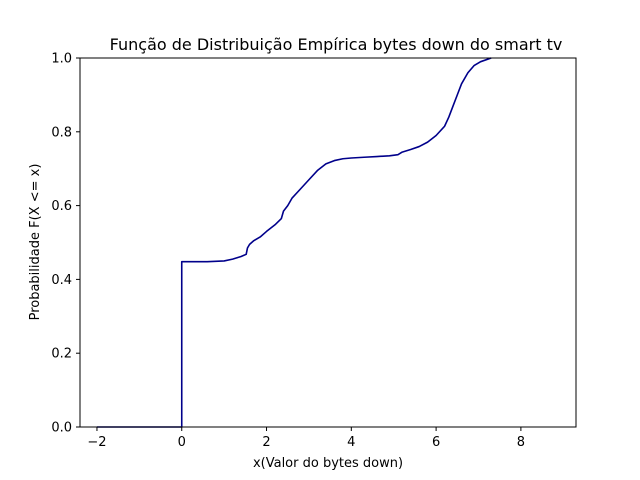  What do you see at coordinates (328, 463) in the screenshot?
I see `x-axis-label: x(Valor do bytes down)` at bounding box center [328, 463].